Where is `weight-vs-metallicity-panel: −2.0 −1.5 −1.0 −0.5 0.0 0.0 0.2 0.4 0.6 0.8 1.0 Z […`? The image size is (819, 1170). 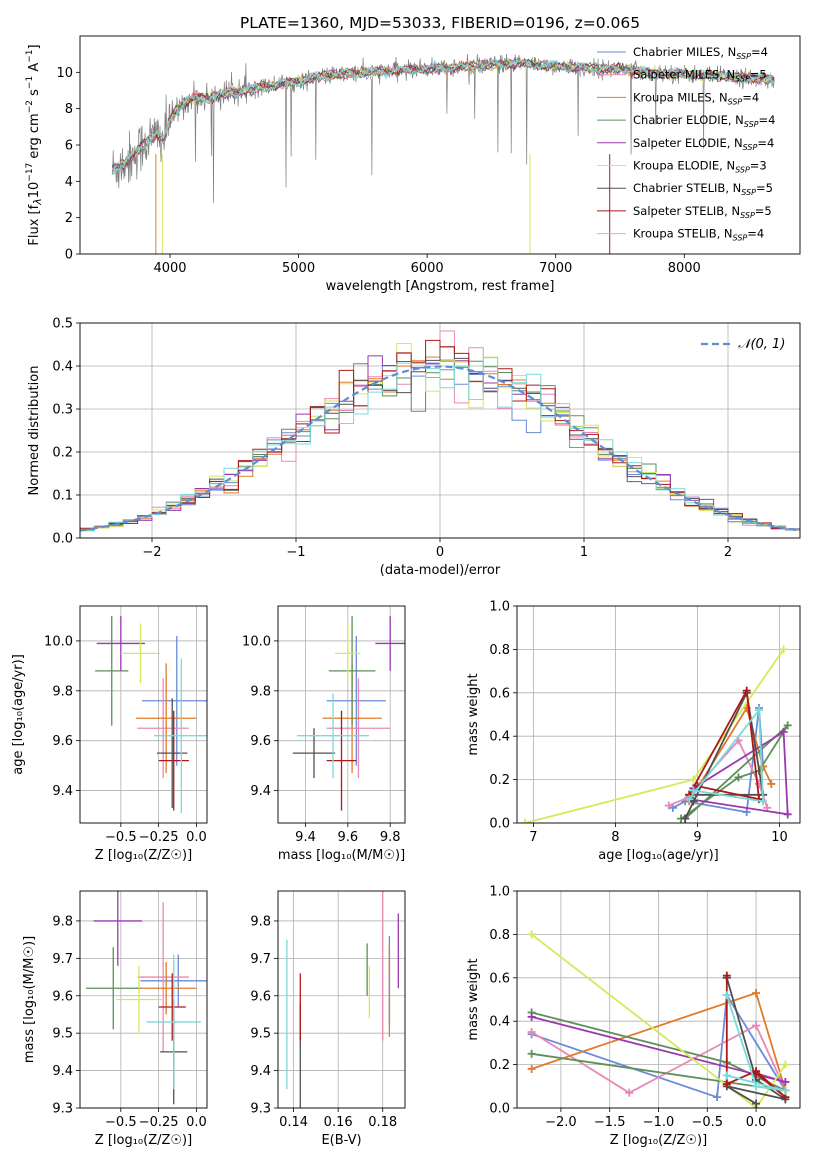
weight-vs-metallicity-panel: −2.0 −1.5 −1.0 −0.5 0.0 0.0 0.2 0.4 0.6 0.8 1.0 Z [… is located at coordinates (633, 1016).